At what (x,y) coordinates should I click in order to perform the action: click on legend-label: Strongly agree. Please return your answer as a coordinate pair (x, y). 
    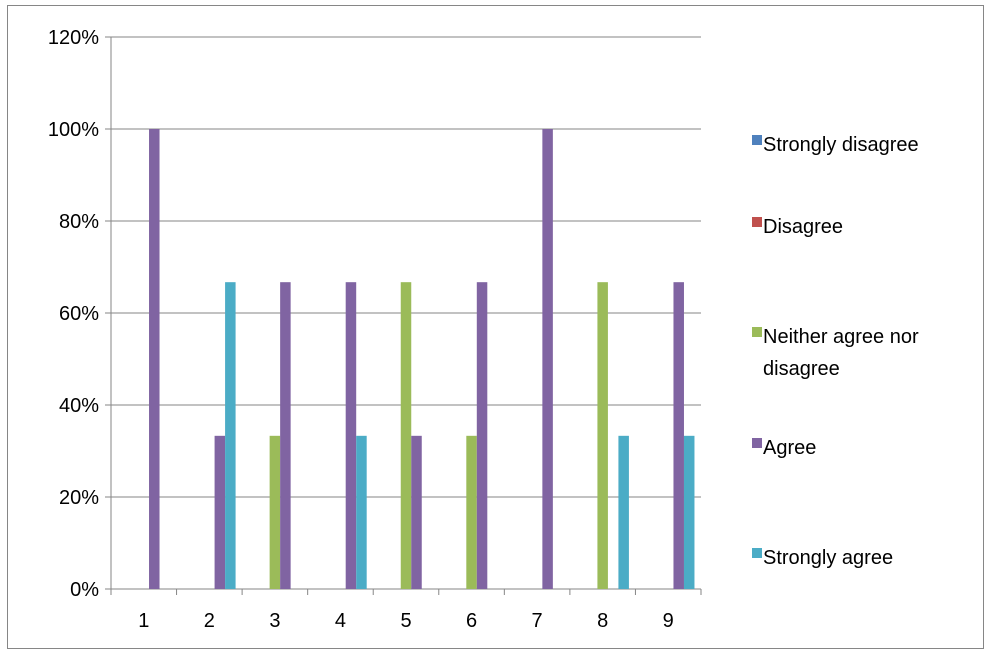
    Looking at the image, I should click on (828, 558).